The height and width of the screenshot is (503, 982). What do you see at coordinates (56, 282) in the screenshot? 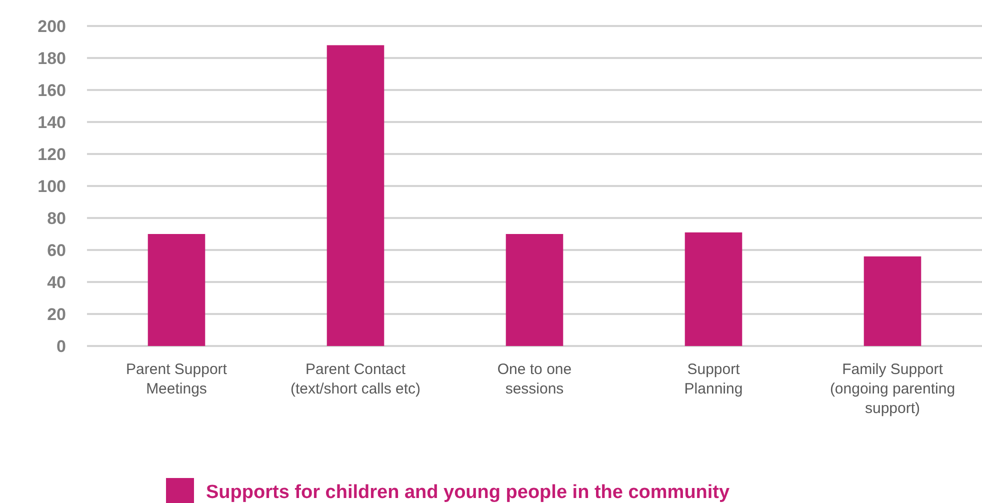
I see `y-tick-label: 40` at bounding box center [56, 282].